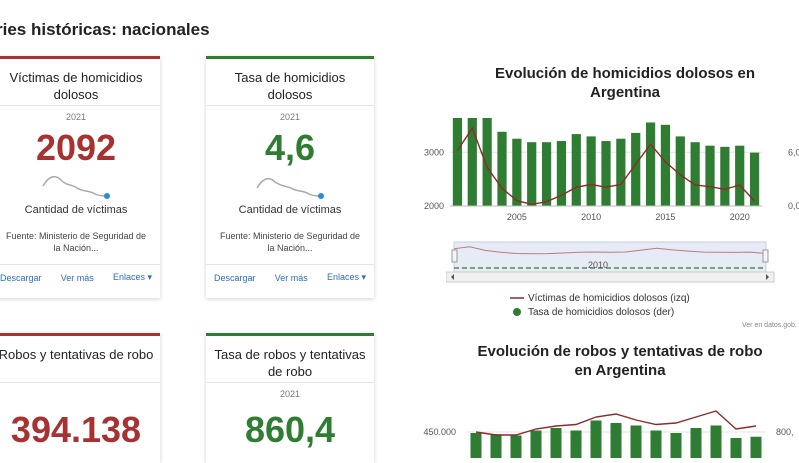  I want to click on card-title: Tasa de homicidios dolosos, so click(290, 86).